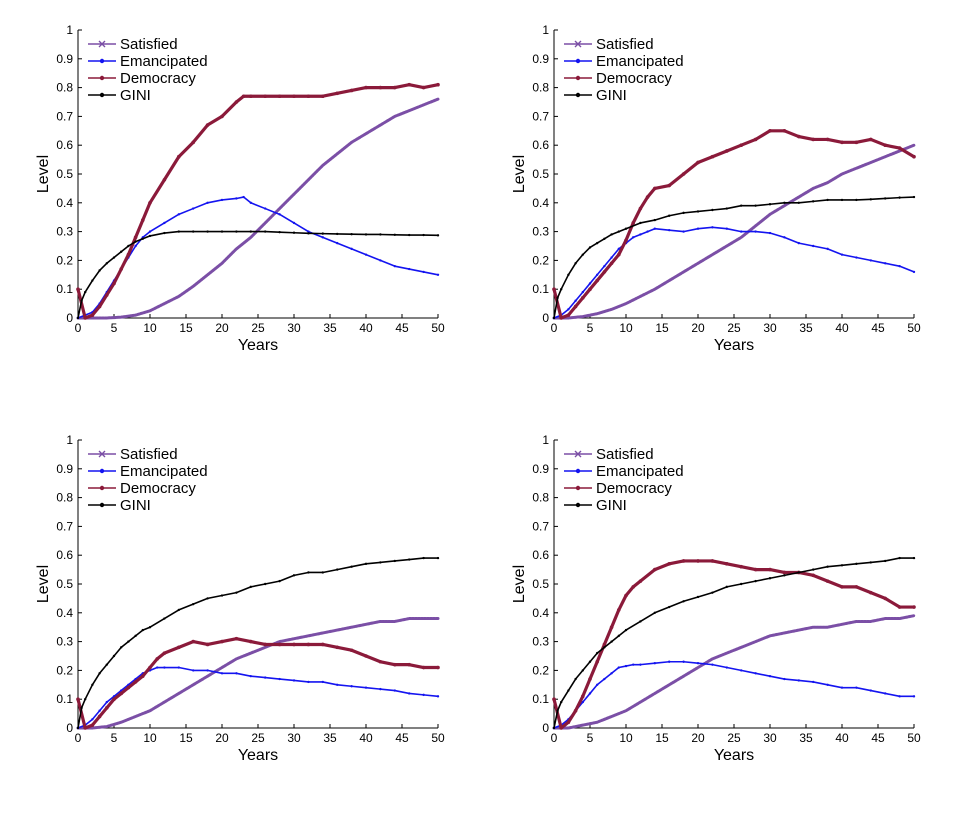 This screenshot has height=817, width=964. What do you see at coordinates (545, 728) in the screenshot?
I see `y-tick-label: 0` at bounding box center [545, 728].